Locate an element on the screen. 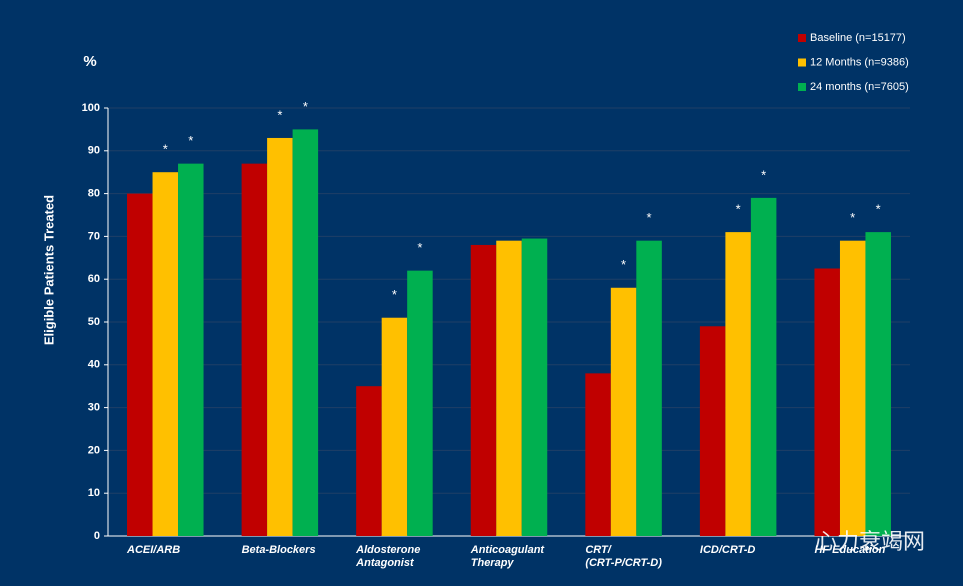  y-unit: % is located at coordinates (89, 61).